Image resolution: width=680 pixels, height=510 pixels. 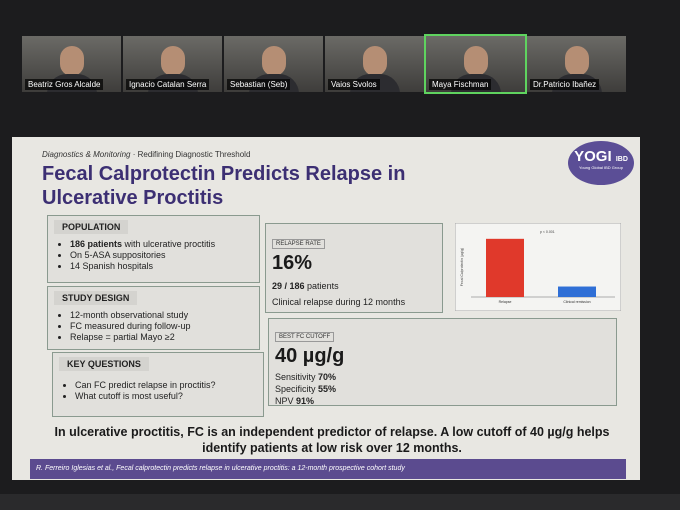 I want to click on stat-label: BEST FC CUTOFF, so click(x=305, y=337).